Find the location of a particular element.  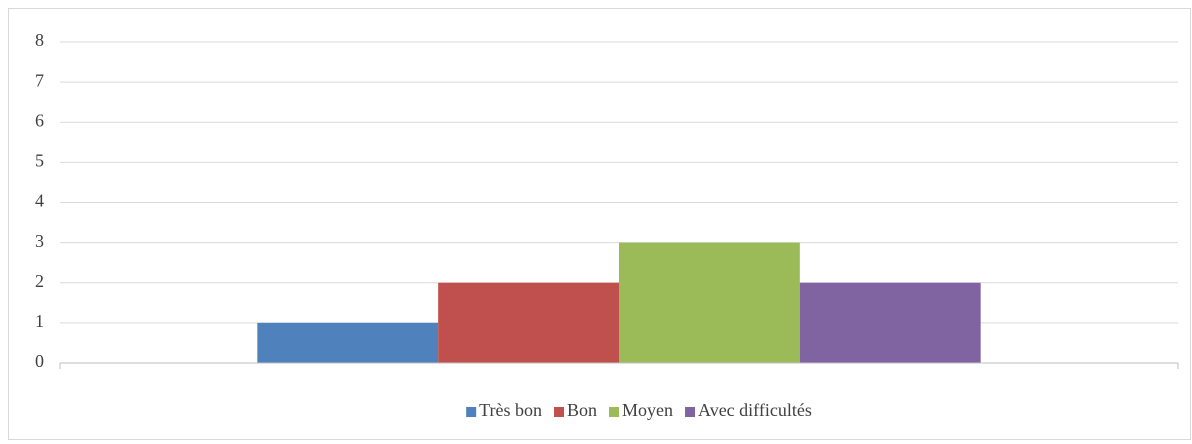

legend-label: Moyen is located at coordinates (647, 410).